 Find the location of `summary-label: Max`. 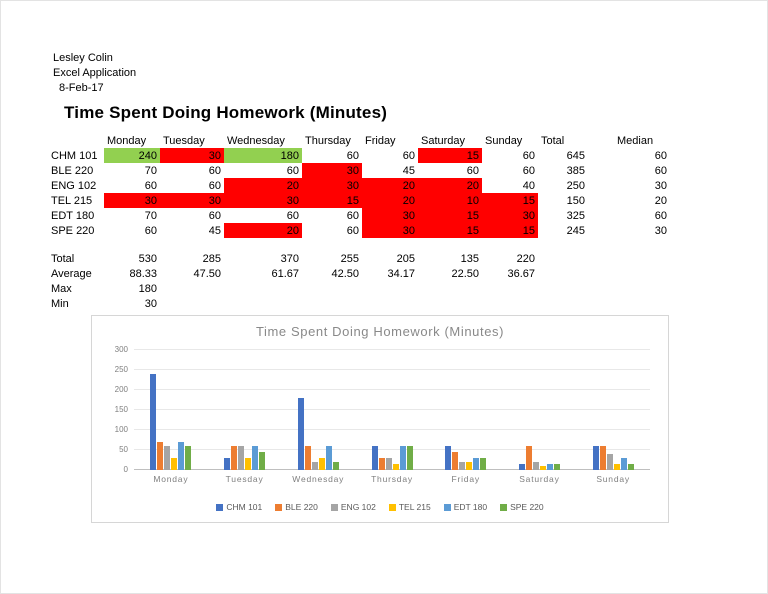

summary-label: Max is located at coordinates (61, 288).